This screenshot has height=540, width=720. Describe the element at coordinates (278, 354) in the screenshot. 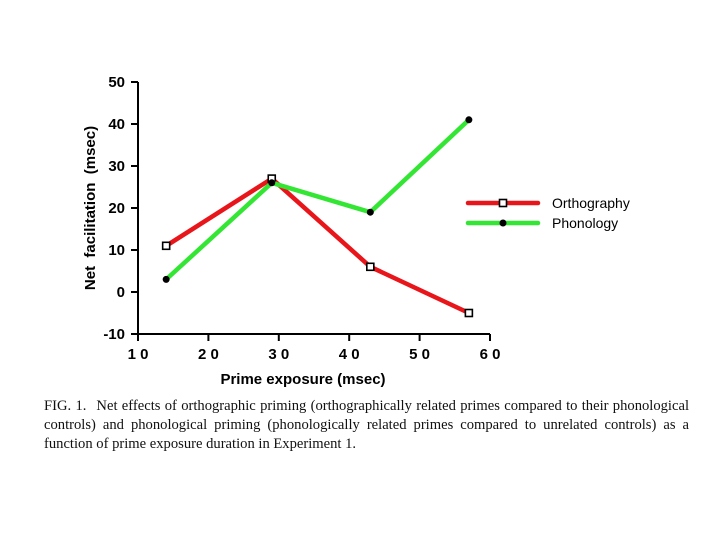

I see `x-tick-label: 3 0` at that location.